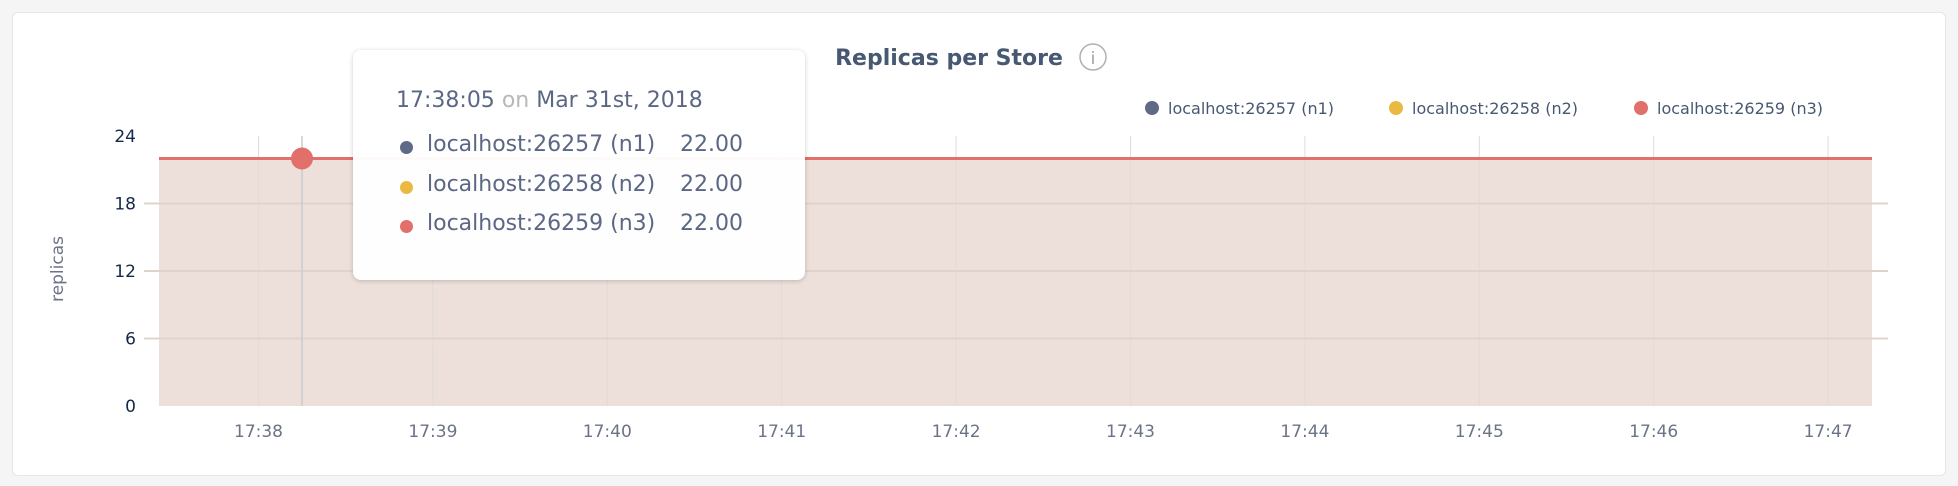  I want to click on legend-item: localhost:26259 (n3), so click(1740, 108).